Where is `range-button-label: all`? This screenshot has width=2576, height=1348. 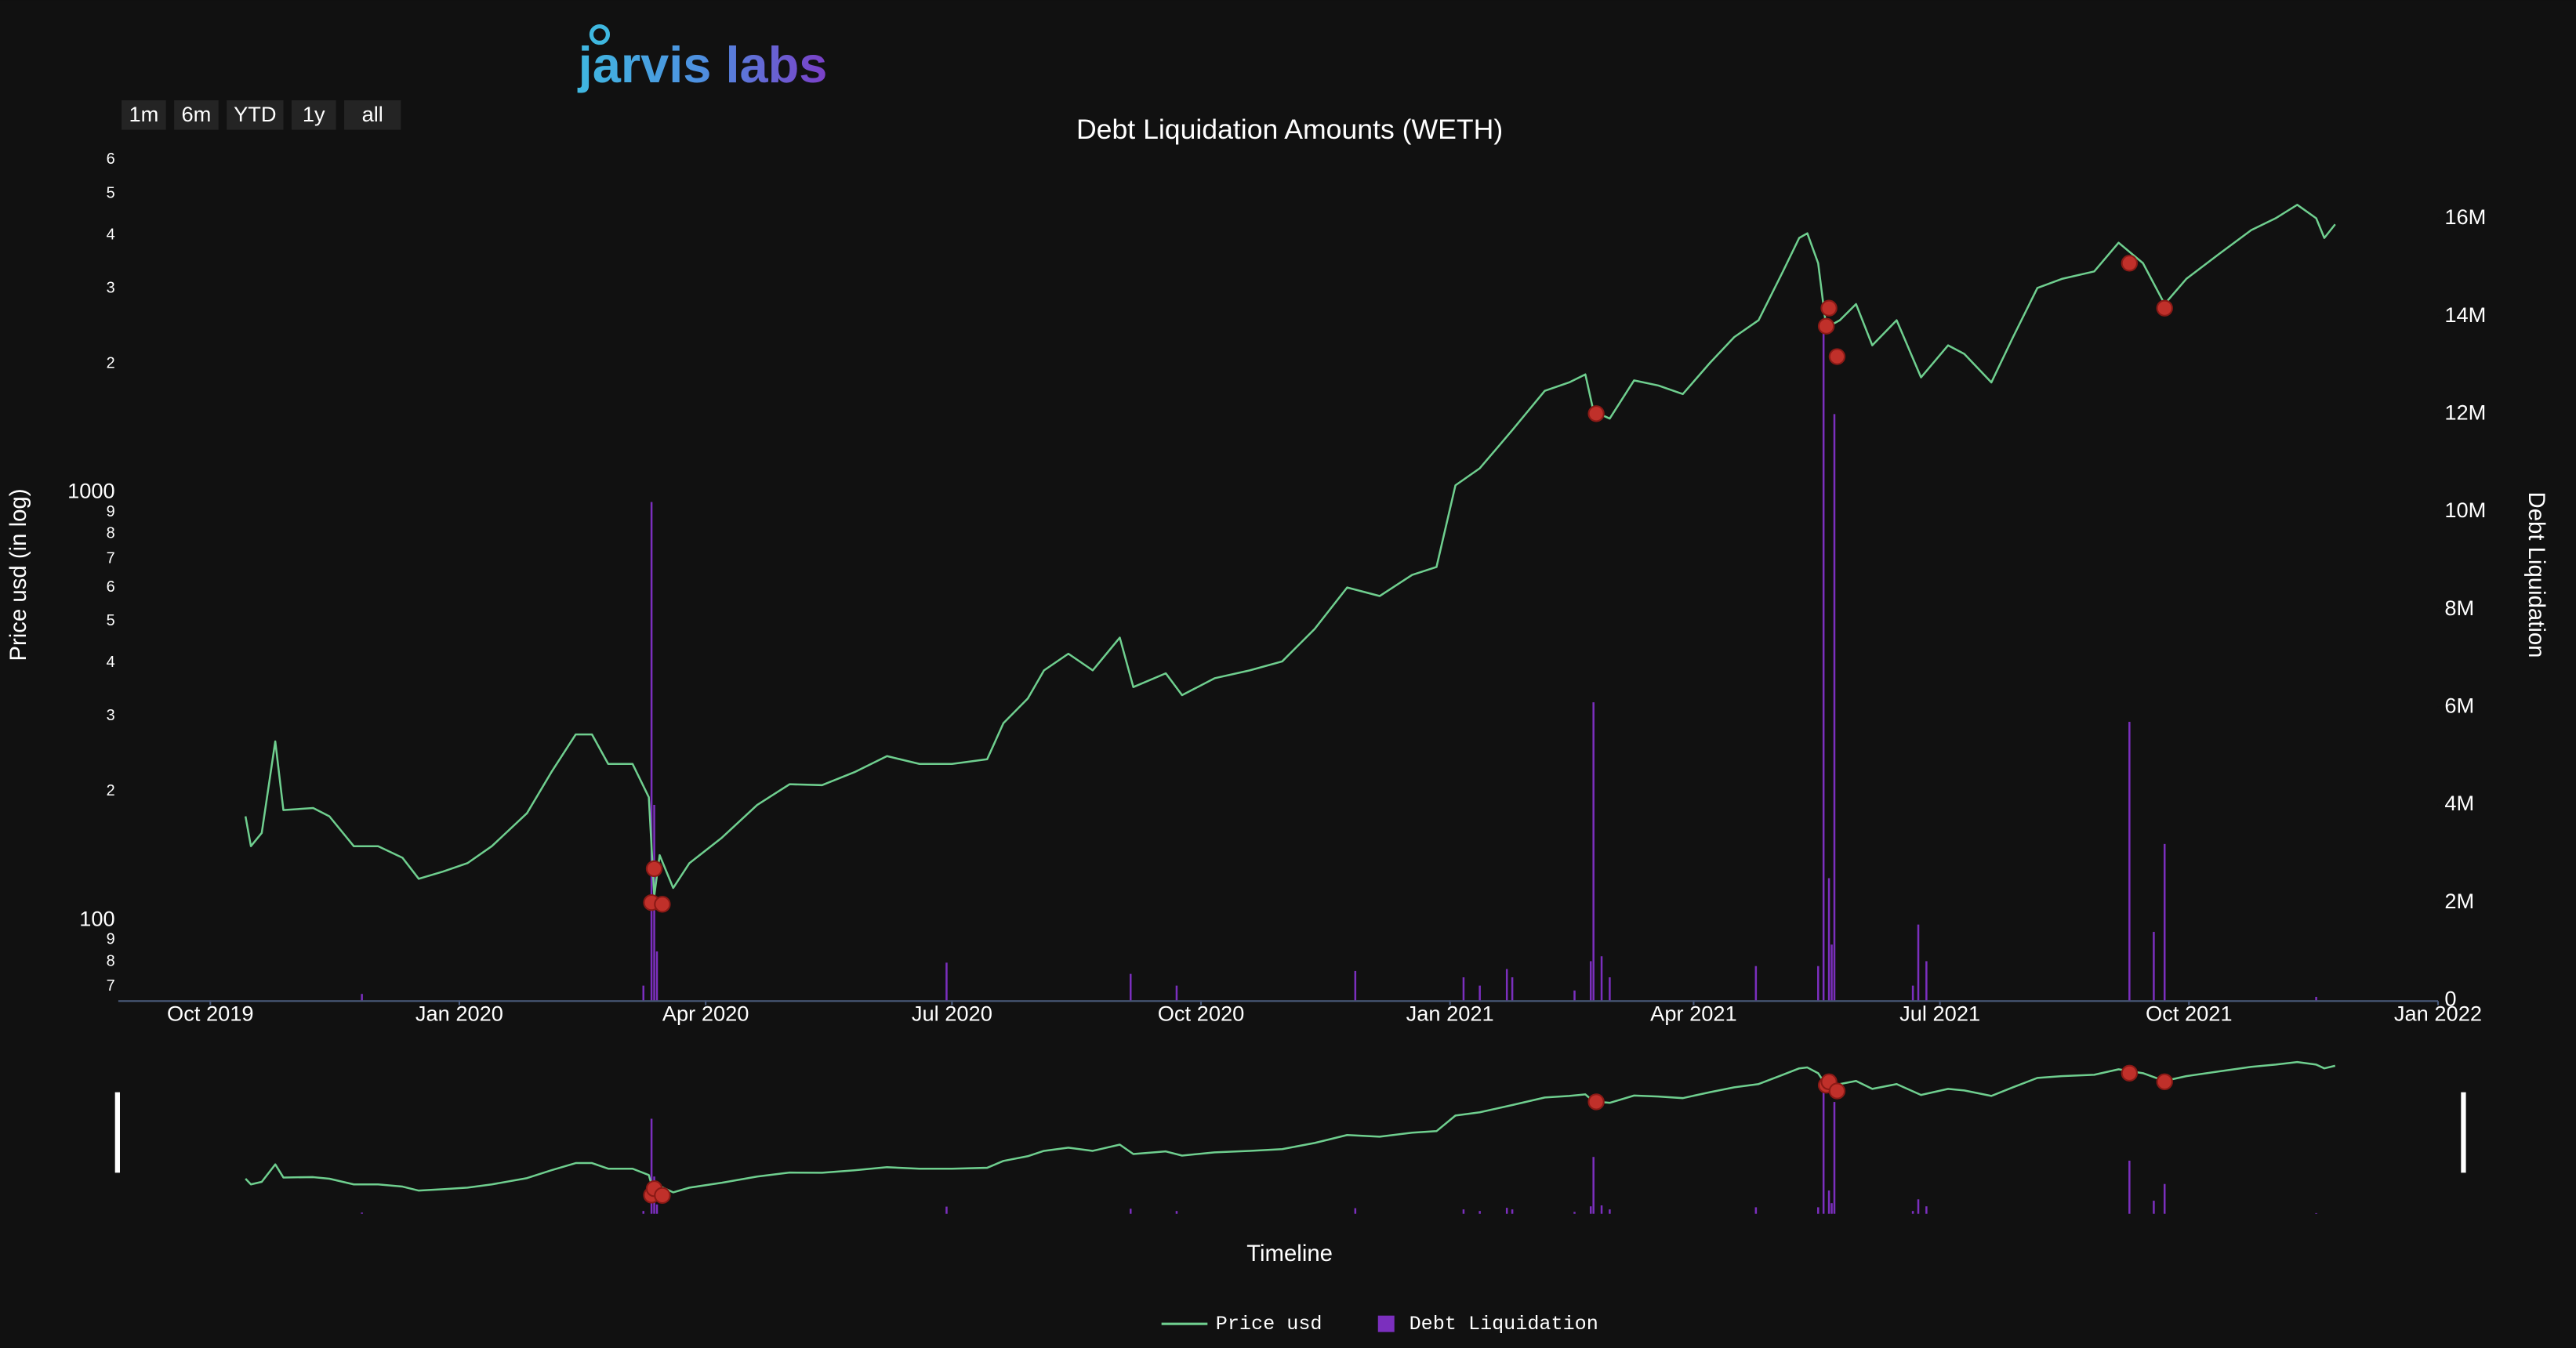 range-button-label: all is located at coordinates (373, 114).